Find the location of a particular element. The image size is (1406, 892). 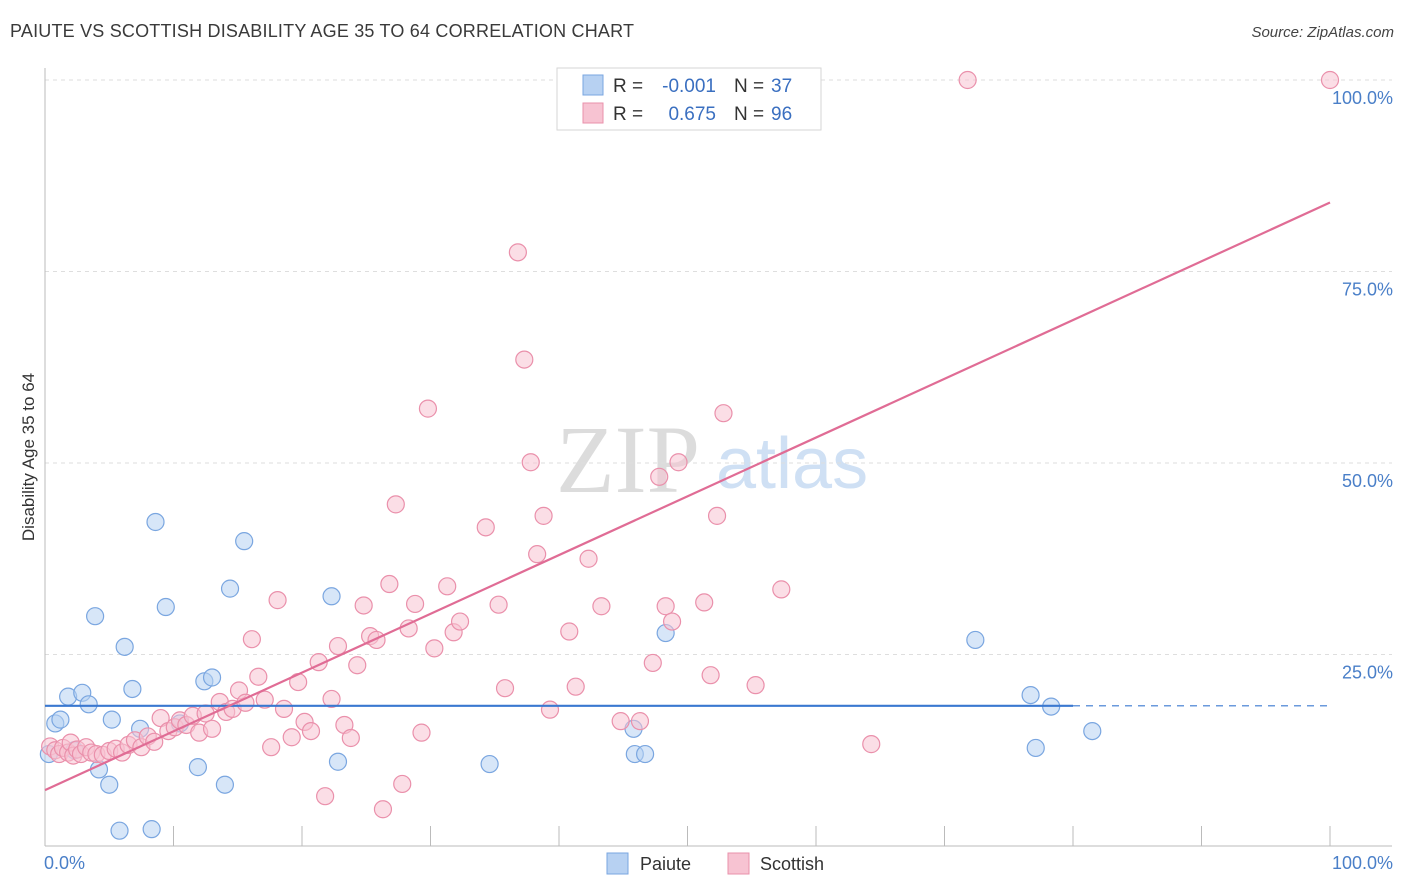

legend-n-label-paiute: N = is located at coordinates (749, 86).